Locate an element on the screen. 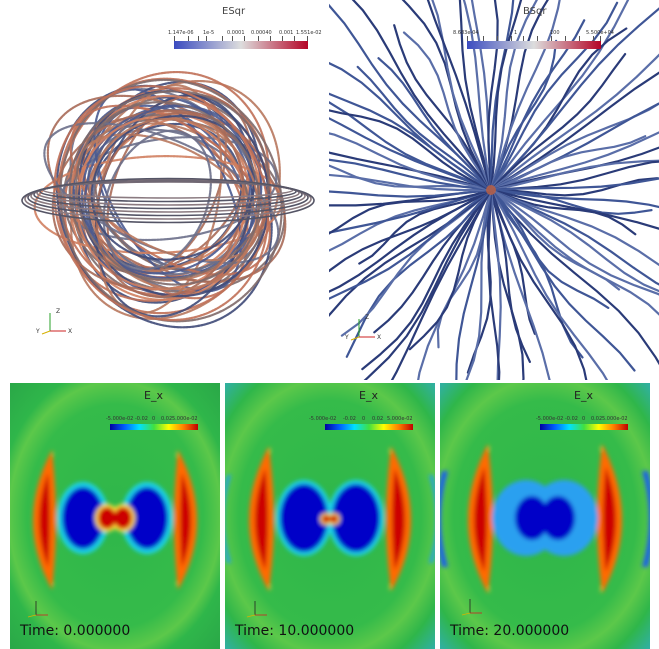 The height and width of the screenshot is (649, 659). esqr-colorbar-label-2: 1e-5 is located at coordinates (209, 33).